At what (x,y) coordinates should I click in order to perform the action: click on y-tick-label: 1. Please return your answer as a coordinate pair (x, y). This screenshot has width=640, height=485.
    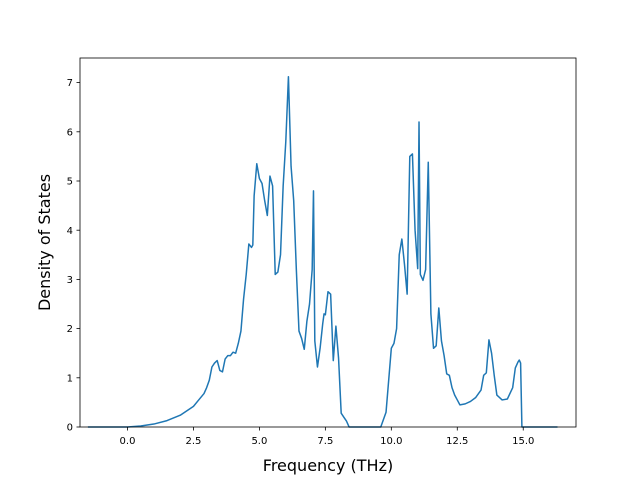
    Looking at the image, I should click on (70, 378).